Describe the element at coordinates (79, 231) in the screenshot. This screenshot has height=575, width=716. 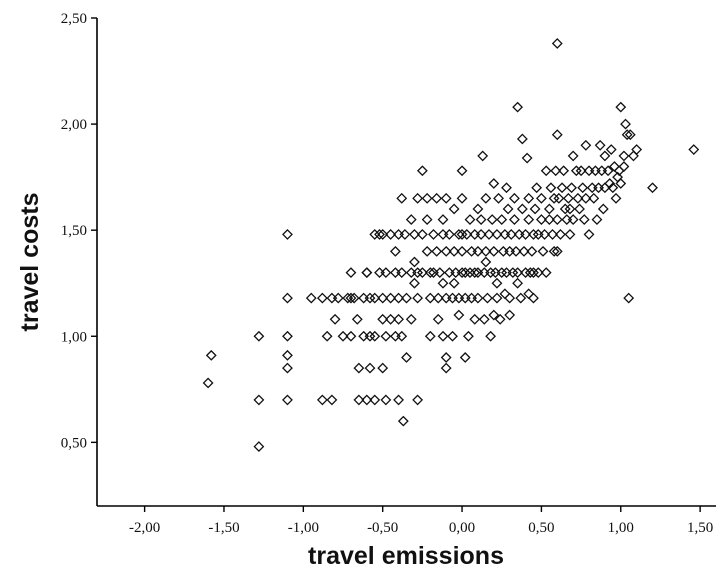
I see `y-axis-ticks: 0,50 1,00 1,50 2,00 2,50` at that location.